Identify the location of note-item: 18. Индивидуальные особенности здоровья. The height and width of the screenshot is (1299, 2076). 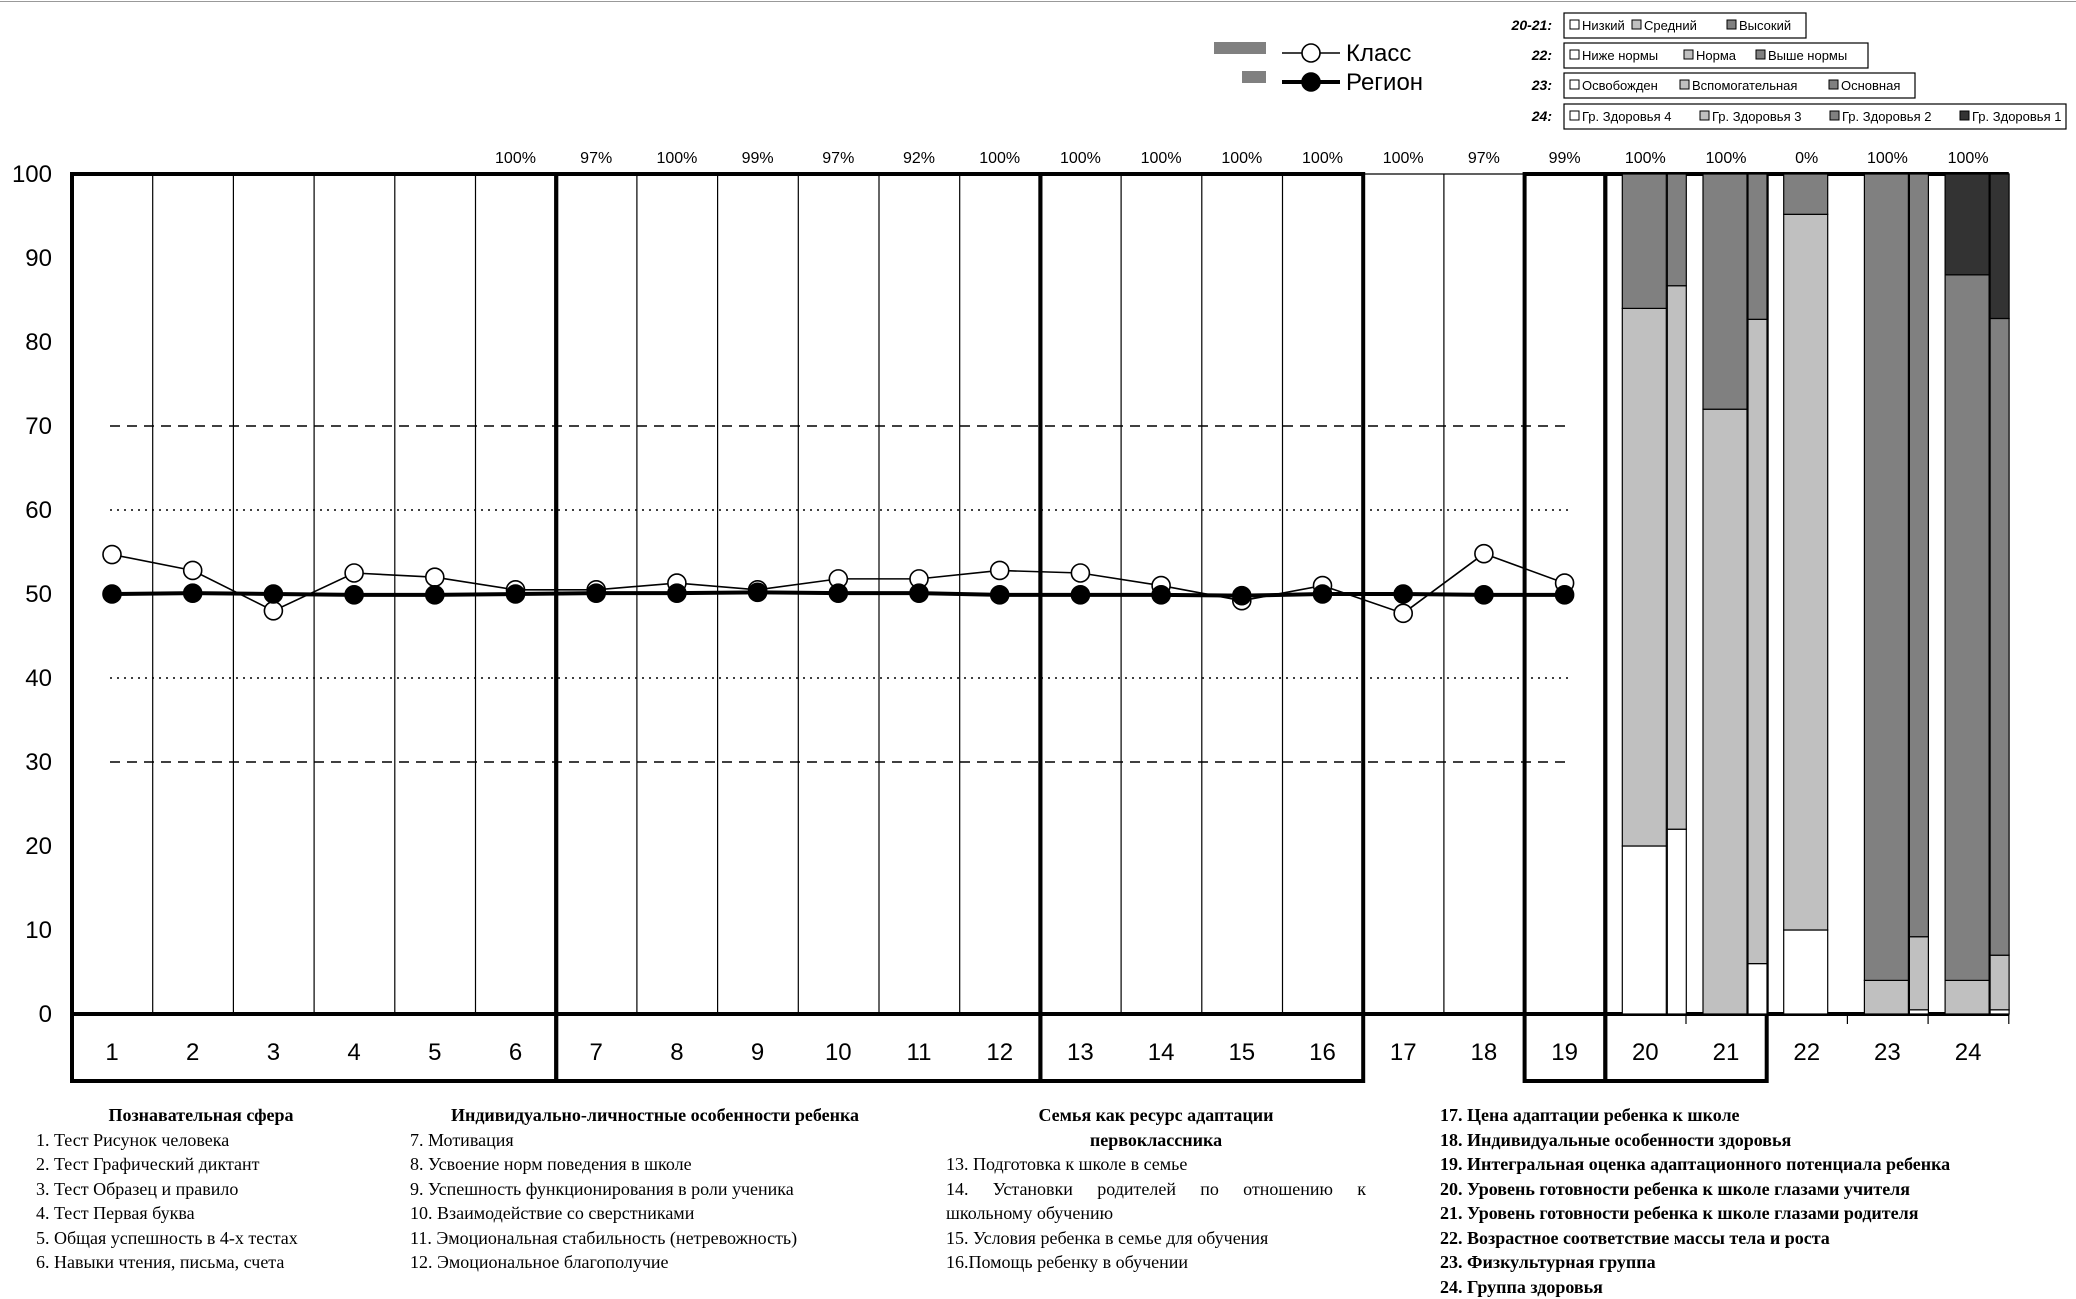
(1750, 1140).